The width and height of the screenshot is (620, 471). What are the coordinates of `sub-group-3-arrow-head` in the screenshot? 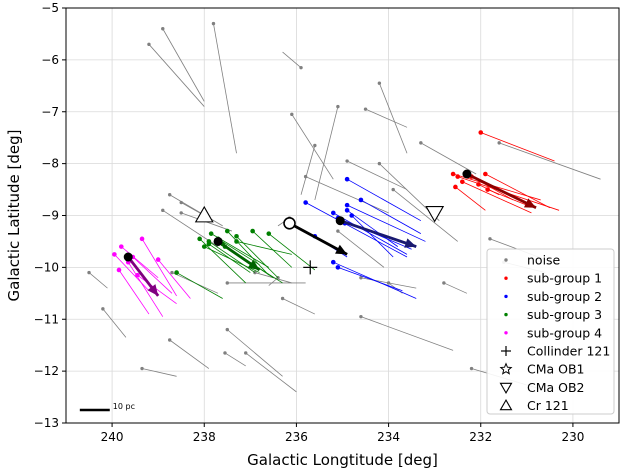 It's located at (253, 264).